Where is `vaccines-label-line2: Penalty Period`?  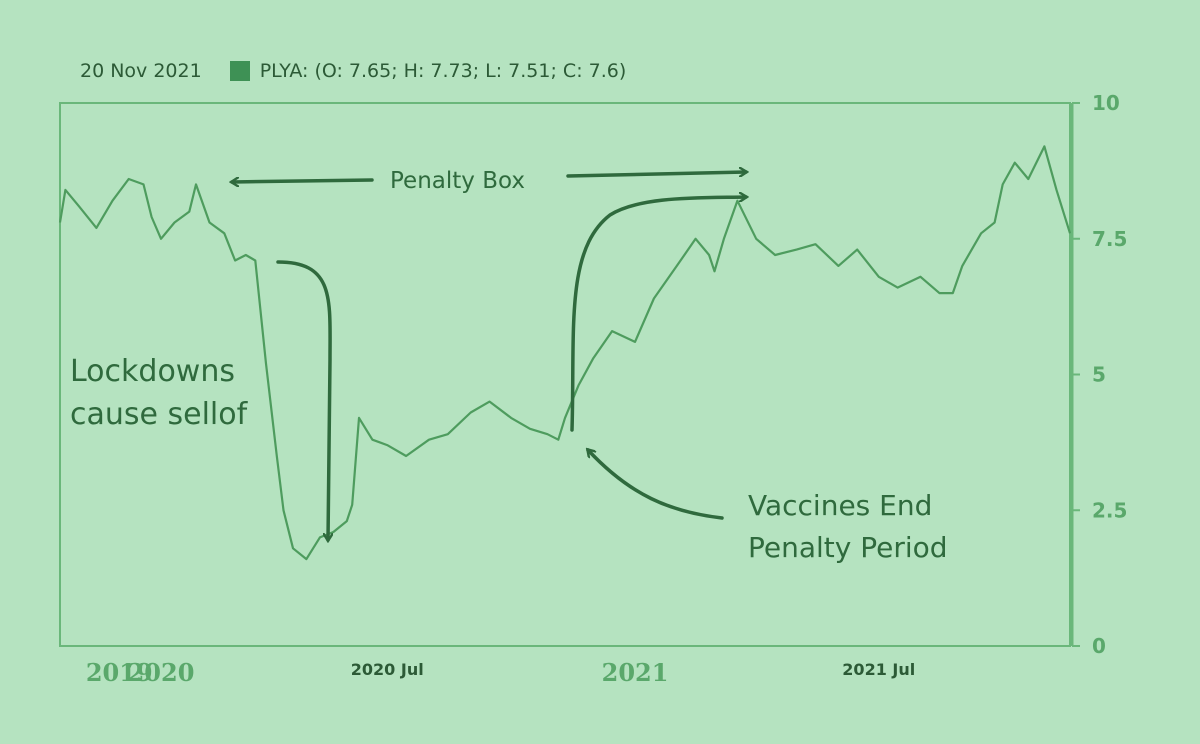 vaccines-label-line2: Penalty Period is located at coordinates (848, 547).